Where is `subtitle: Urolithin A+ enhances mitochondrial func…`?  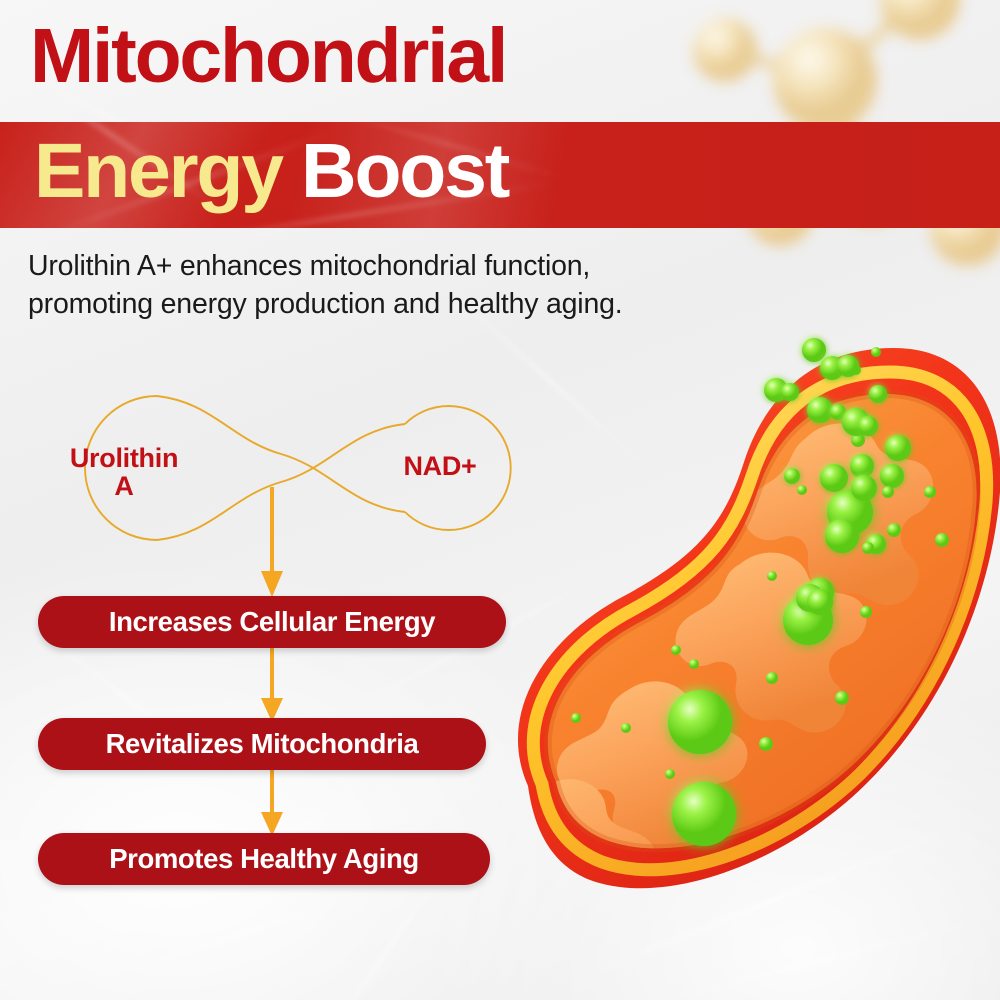 subtitle: Urolithin A+ enhances mitochondrial func… is located at coordinates (468, 285).